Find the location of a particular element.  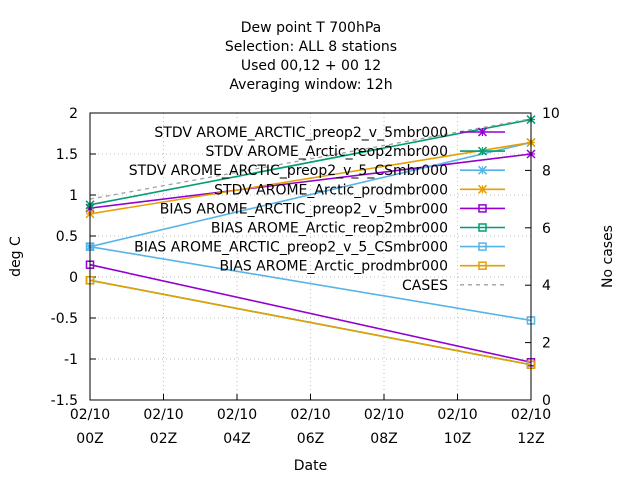

x-tick-label: 08Z is located at coordinates (383, 439).